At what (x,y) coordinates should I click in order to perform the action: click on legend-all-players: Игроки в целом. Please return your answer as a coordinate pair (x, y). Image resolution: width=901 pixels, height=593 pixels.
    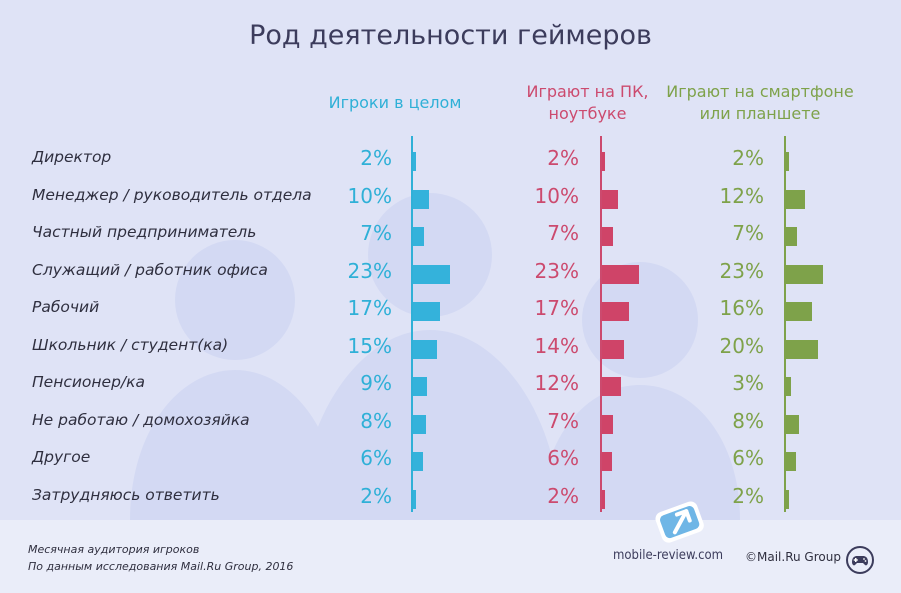
    Looking at the image, I should click on (395, 103).